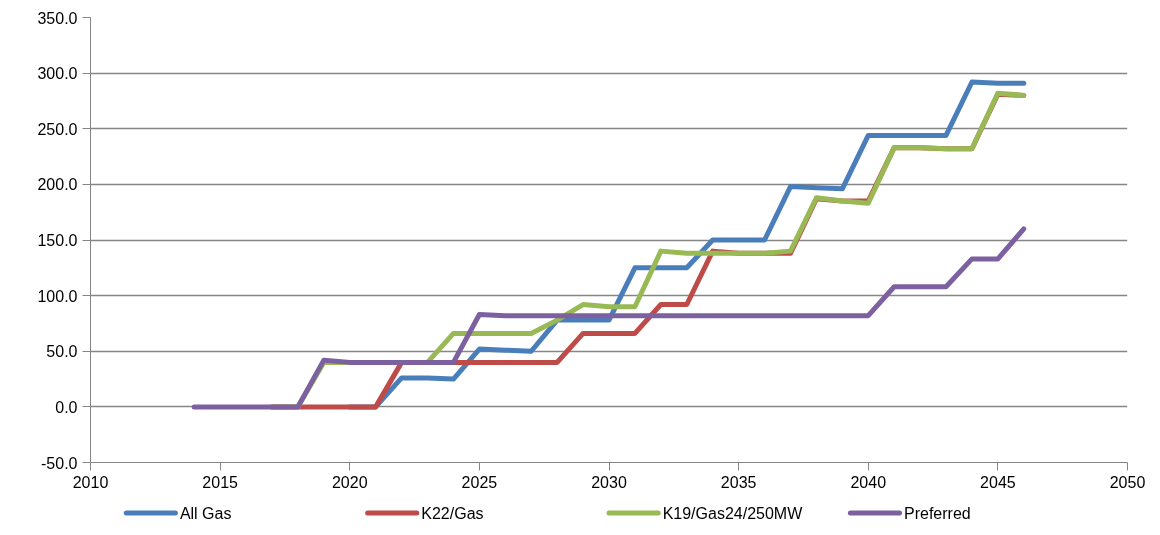 This screenshot has width=1160, height=535. What do you see at coordinates (349, 482) in the screenshot?
I see `x-tick-label: 2020` at bounding box center [349, 482].